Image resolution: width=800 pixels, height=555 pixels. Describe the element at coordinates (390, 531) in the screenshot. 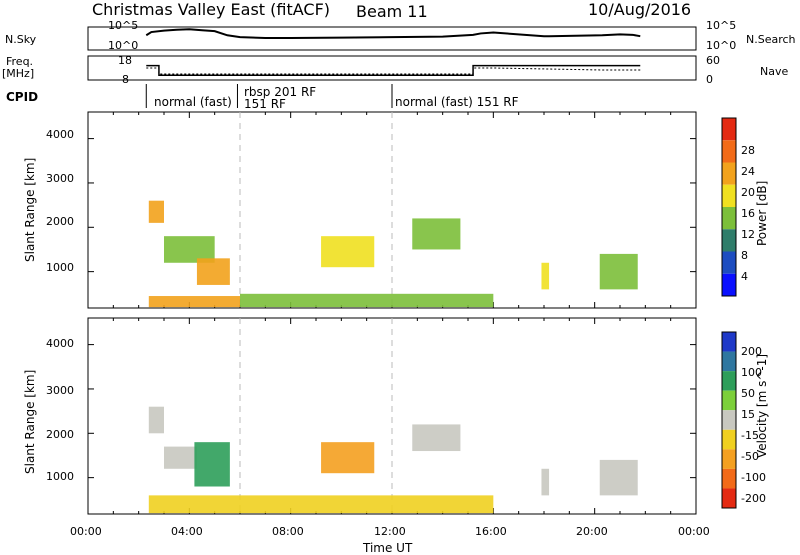

I see `x-tick-3: 12:00` at that location.